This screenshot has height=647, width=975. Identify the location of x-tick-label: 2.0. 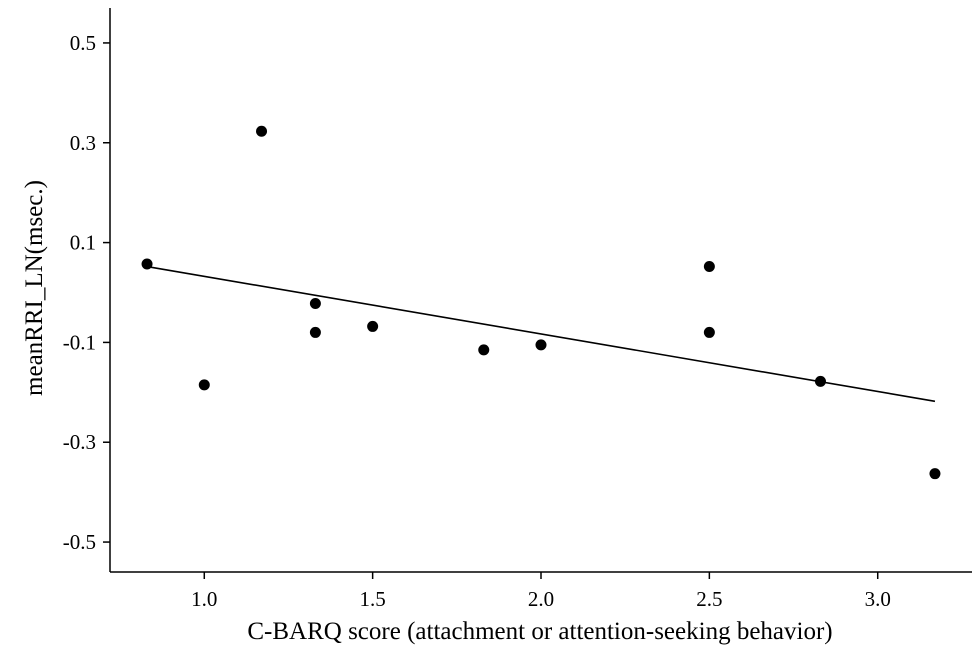
(541, 599).